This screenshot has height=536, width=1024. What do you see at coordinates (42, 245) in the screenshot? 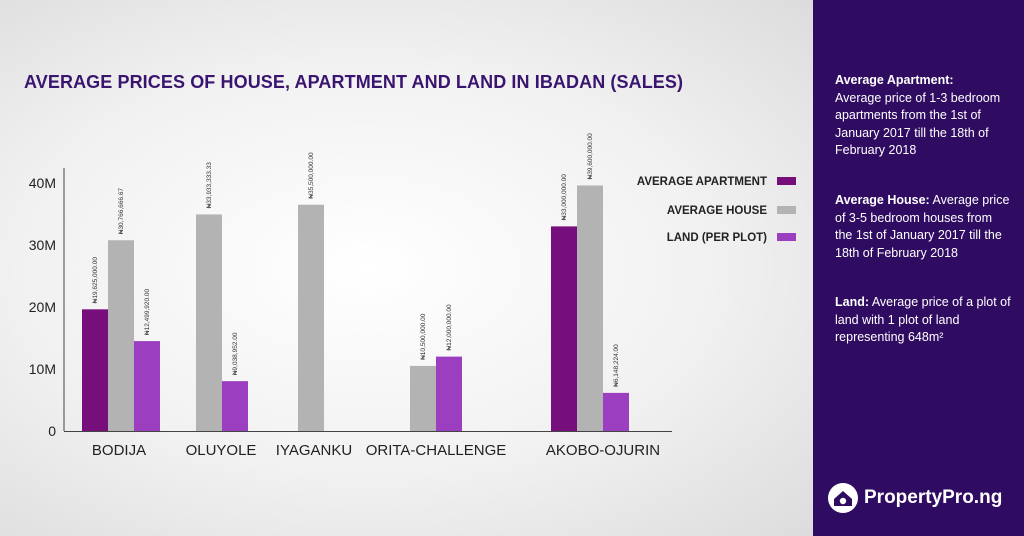
I see `y-tick-label: 30M` at bounding box center [42, 245].